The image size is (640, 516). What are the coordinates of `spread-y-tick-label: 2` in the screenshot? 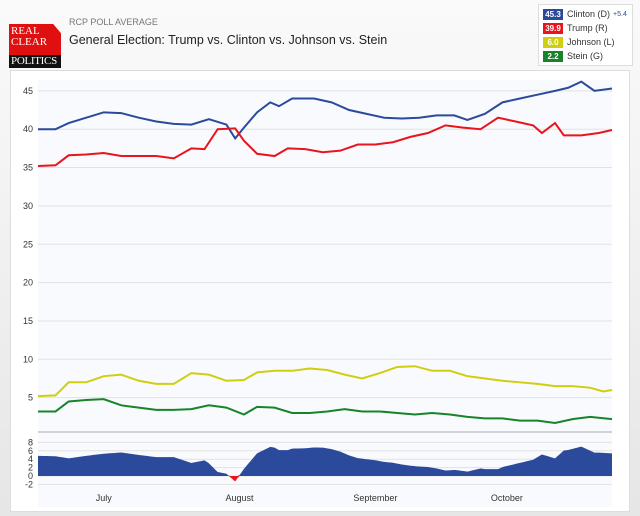 It's located at (30, 468).